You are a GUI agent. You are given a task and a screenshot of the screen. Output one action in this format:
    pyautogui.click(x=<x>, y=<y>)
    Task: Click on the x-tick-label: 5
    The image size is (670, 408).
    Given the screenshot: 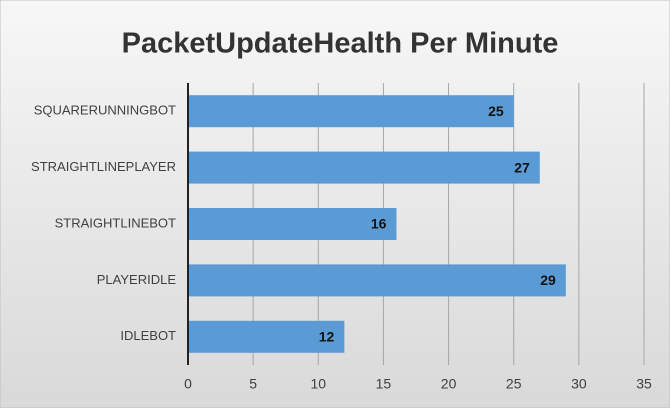 What is the action you would take?
    pyautogui.click(x=253, y=384)
    